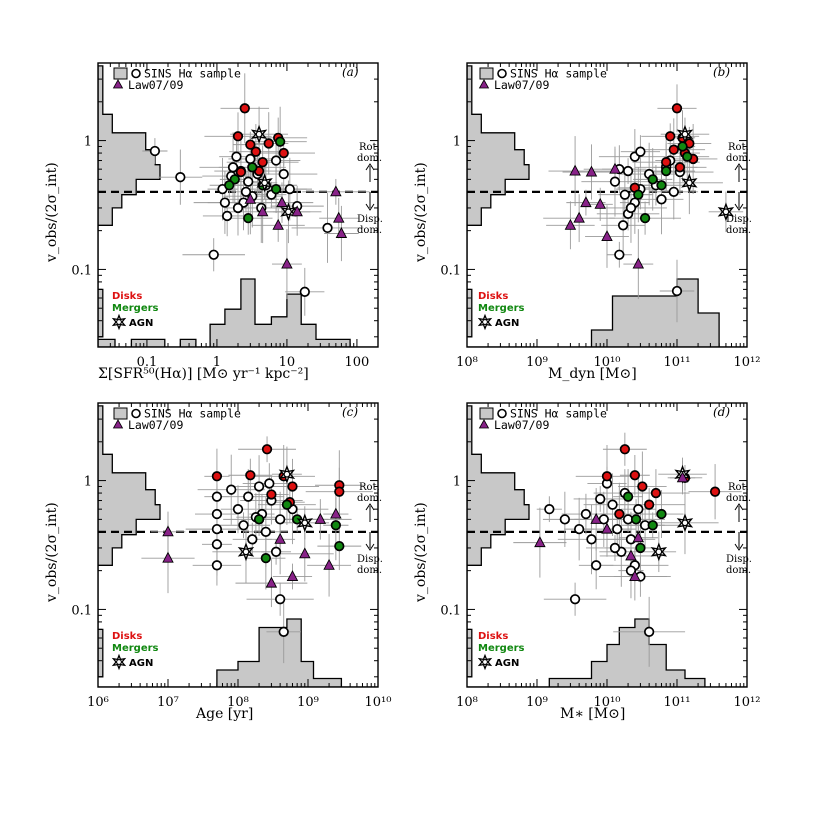 The width and height of the screenshot is (830, 832). Describe the element at coordinates (537, 362) in the screenshot. I see `x-tick-label: 10⁹` at that location.